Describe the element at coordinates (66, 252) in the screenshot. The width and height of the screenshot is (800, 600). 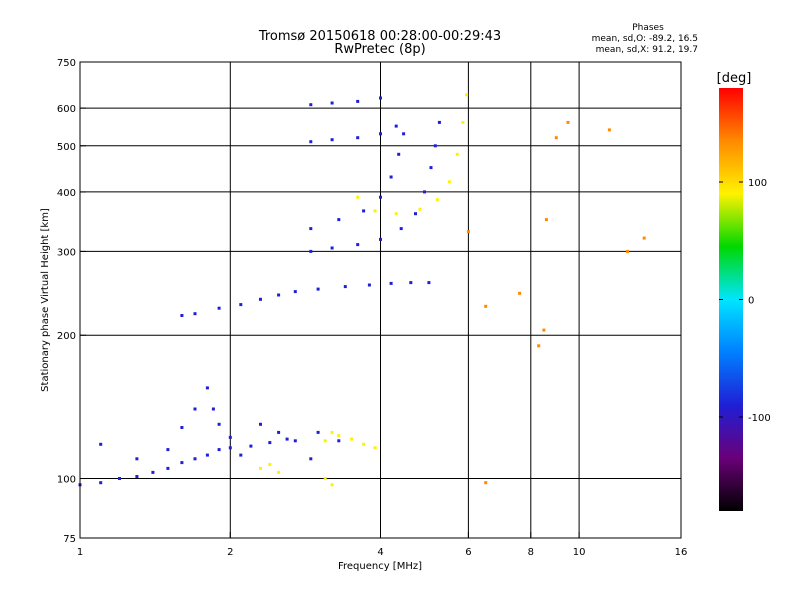
I see `y-tick-label: 300` at that location.